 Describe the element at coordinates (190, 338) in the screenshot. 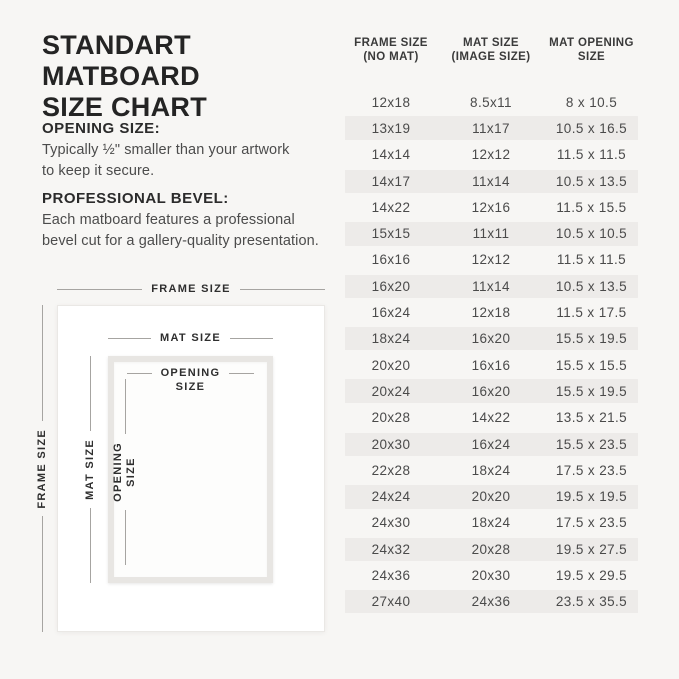

I see `mat-size-horizontal-label: MAT SIZE` at that location.